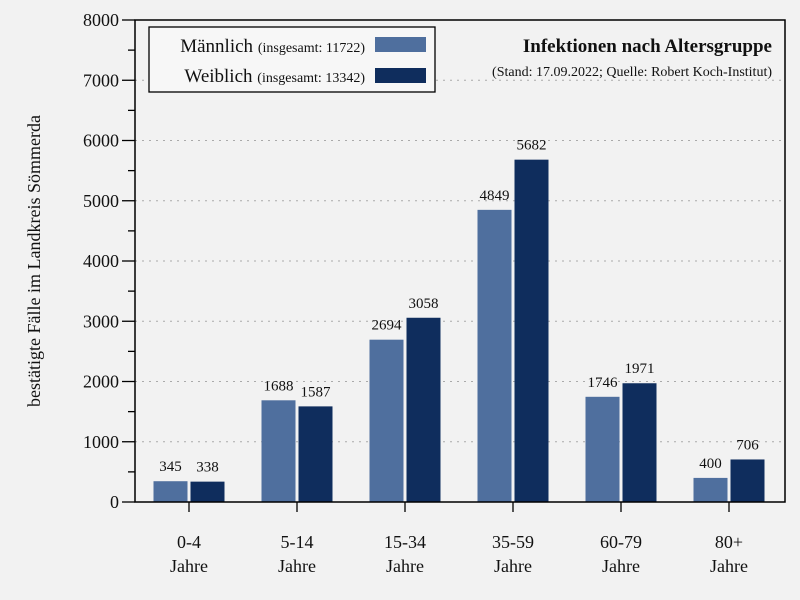 This screenshot has height=600, width=800. What do you see at coordinates (387, 326) in the screenshot?
I see `data-label: 2694` at bounding box center [387, 326].